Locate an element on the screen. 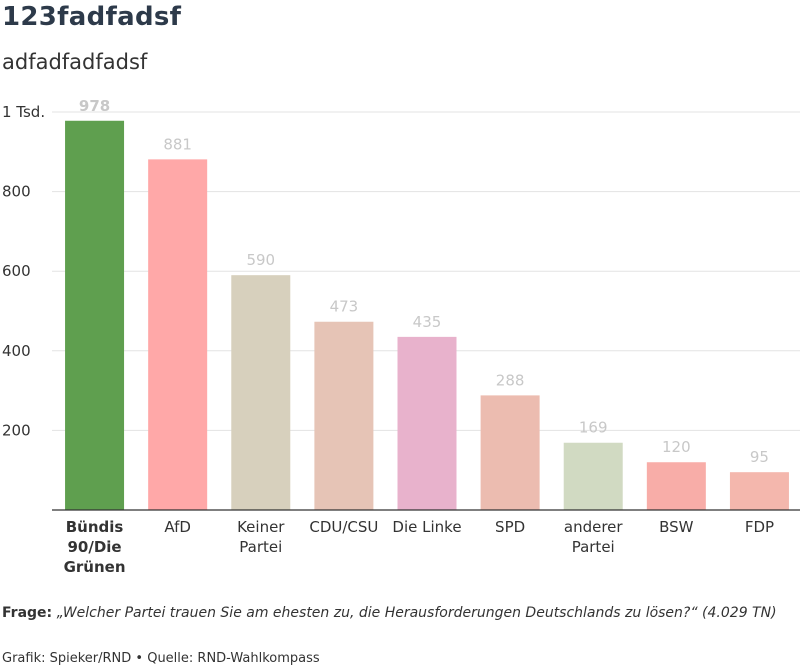  y-tick-label: 800 is located at coordinates (16, 192).